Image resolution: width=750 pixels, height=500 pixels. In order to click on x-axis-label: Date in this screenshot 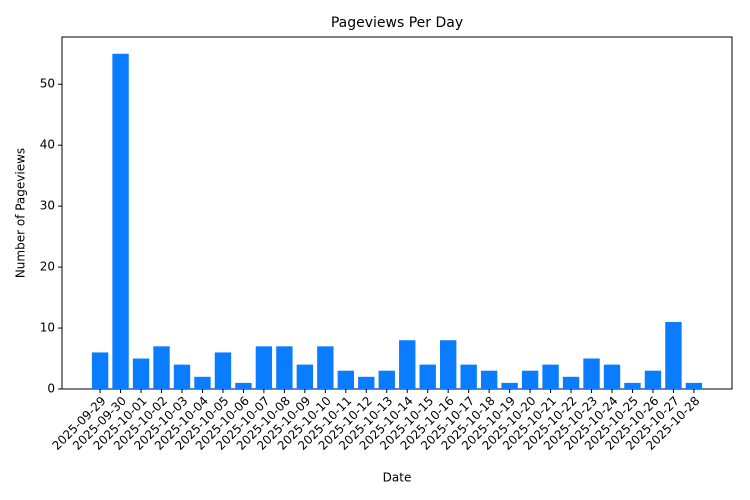, I will do `click(397, 478)`.